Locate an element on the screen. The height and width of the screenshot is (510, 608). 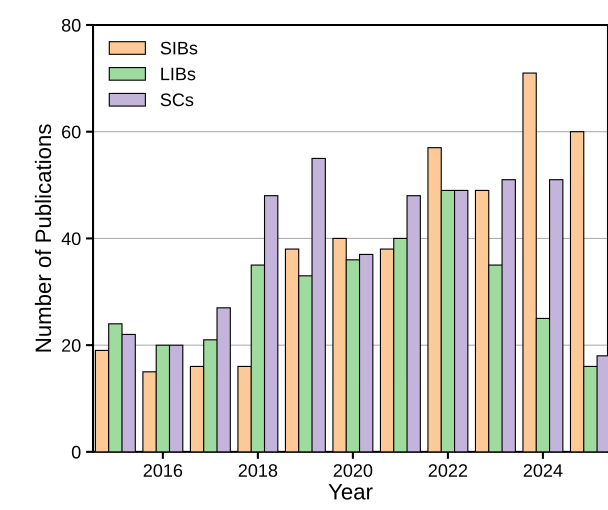
x-tick-label: 2022 is located at coordinates (448, 470).